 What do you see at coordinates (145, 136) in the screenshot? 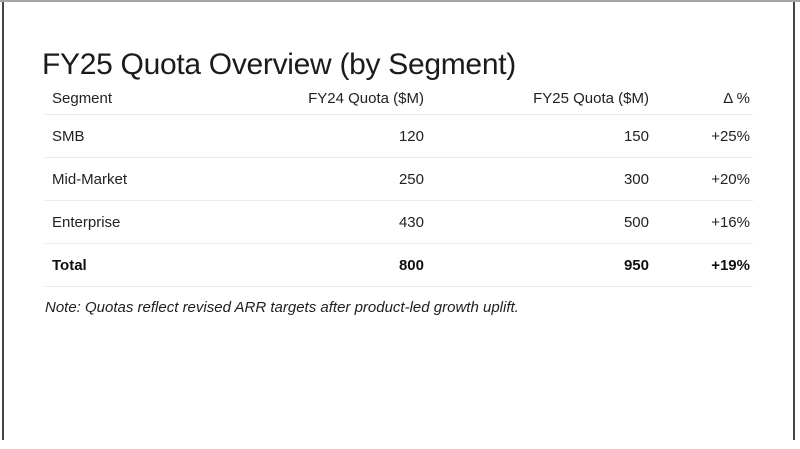
I see `cell-segment: SMB` at bounding box center [145, 136].